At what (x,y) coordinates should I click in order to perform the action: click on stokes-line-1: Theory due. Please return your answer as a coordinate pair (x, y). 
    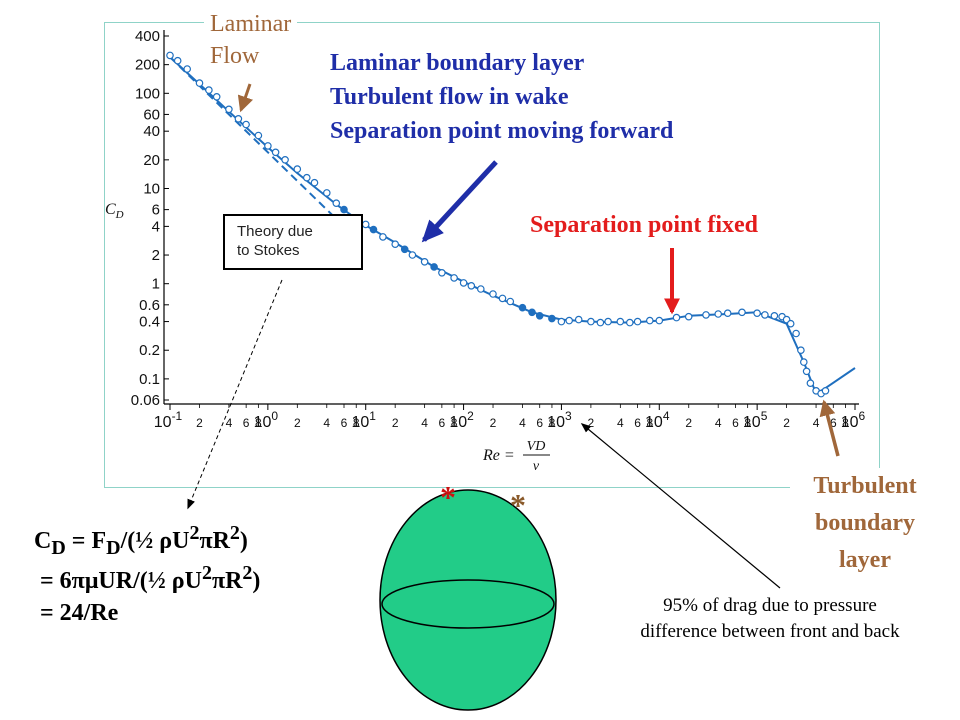
    Looking at the image, I should click on (275, 231).